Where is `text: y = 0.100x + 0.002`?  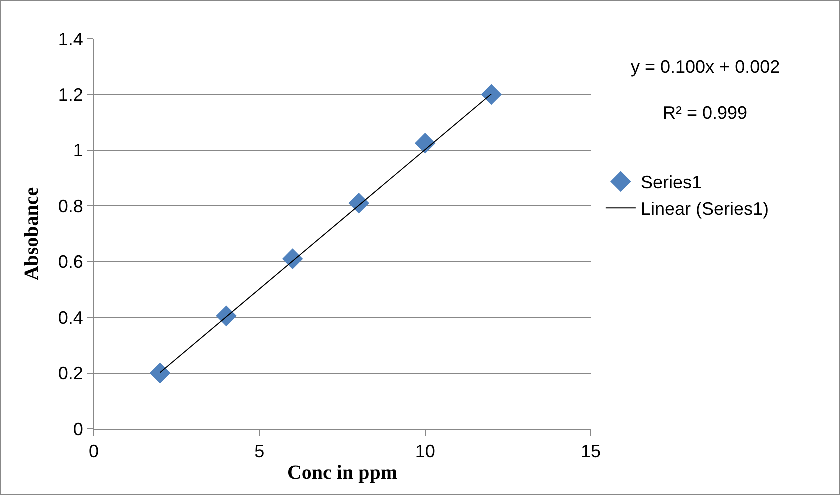
text: y = 0.100x + 0.002 is located at coordinates (705, 67).